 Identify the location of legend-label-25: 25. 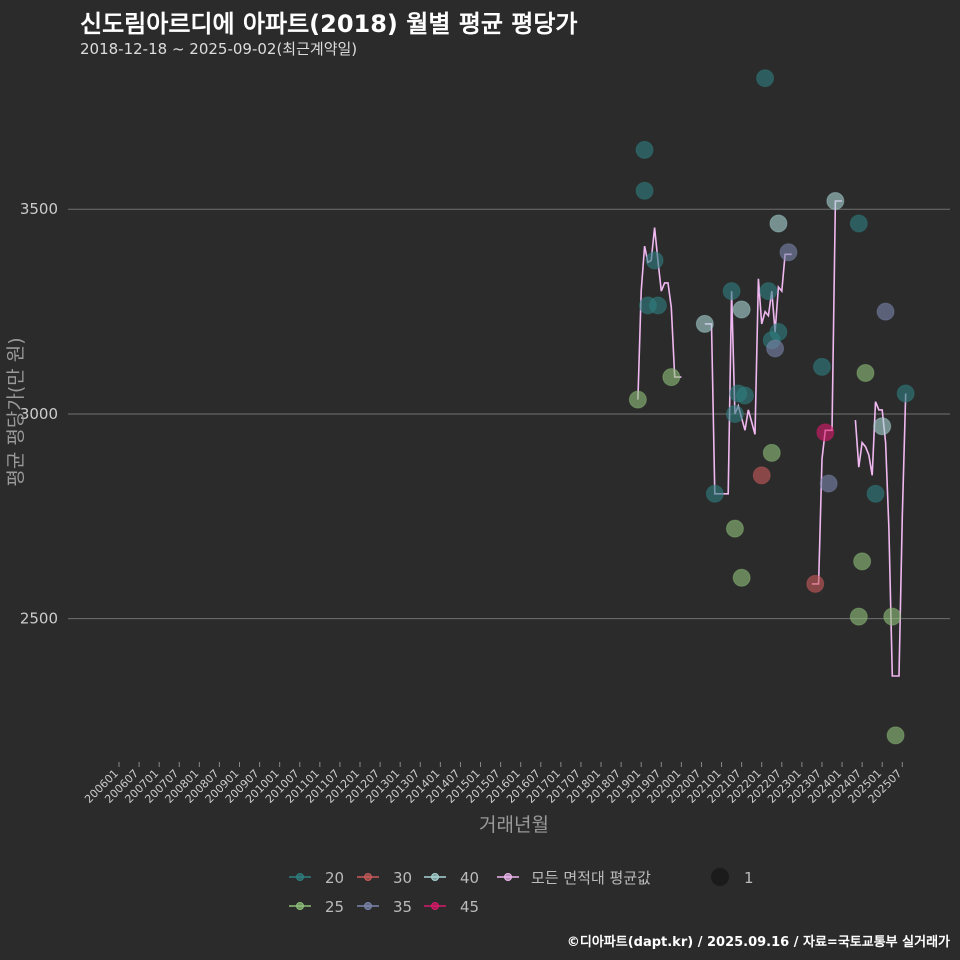
(334, 907).